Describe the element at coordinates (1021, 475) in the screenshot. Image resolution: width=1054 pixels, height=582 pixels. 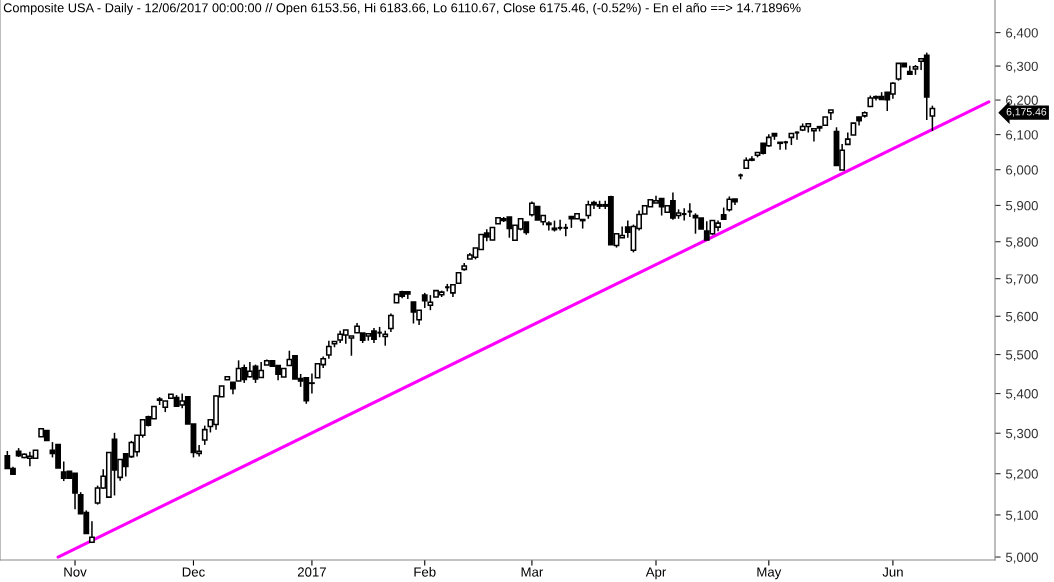
I see `y-tick-label: 5,200` at that location.